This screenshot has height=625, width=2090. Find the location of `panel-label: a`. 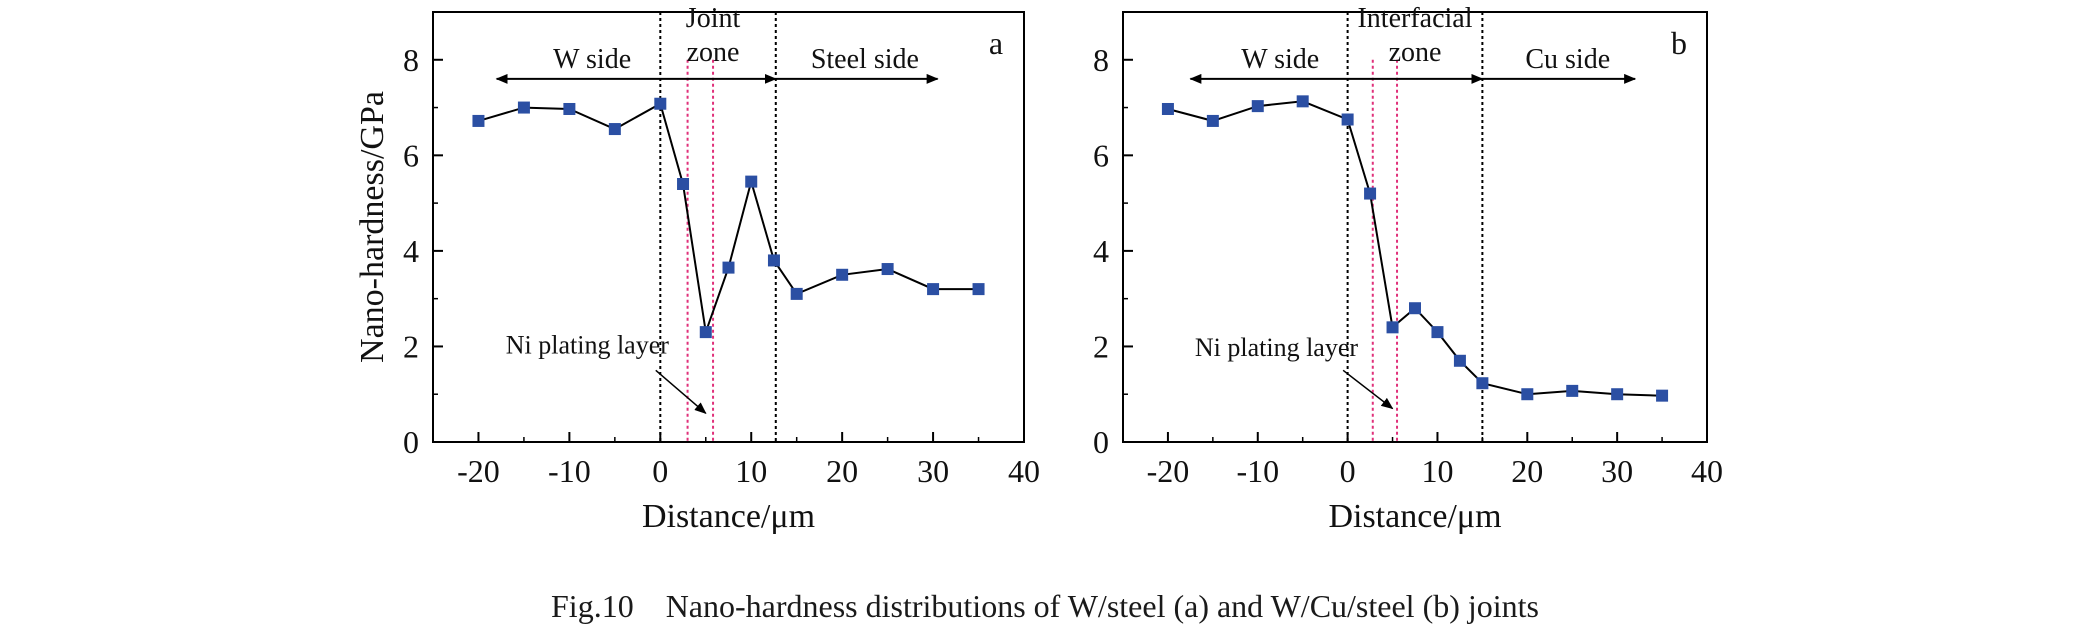

panel-label: a is located at coordinates (996, 43).